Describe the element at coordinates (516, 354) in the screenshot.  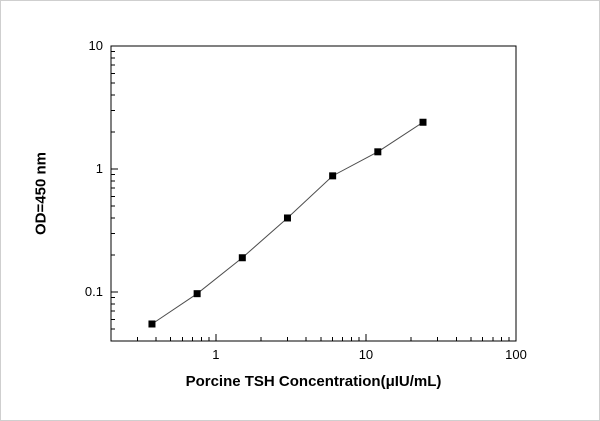
I see `x-tick-label: 100` at that location.